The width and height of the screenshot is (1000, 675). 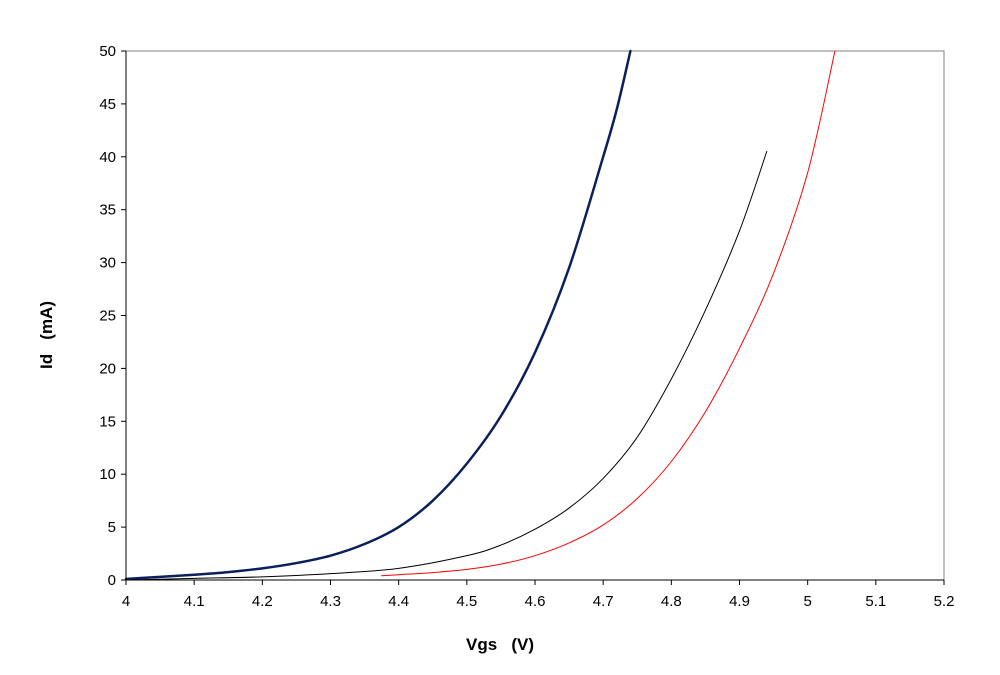 What do you see at coordinates (107, 421) in the screenshot?
I see `y-tick-label: 15` at bounding box center [107, 421].